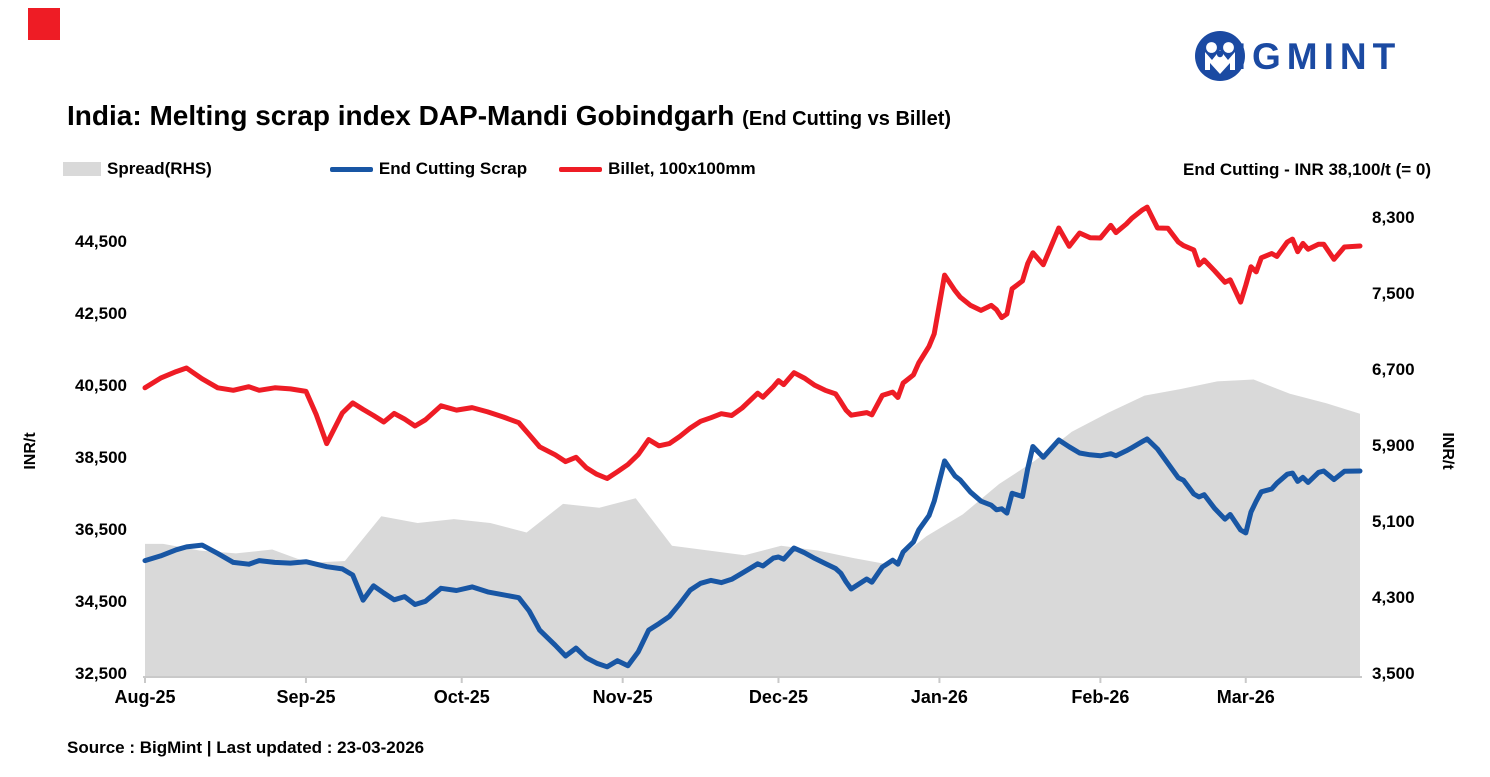  Describe the element at coordinates (101, 601) in the screenshot. I see `y-left-tick-label: 34,500` at that location.